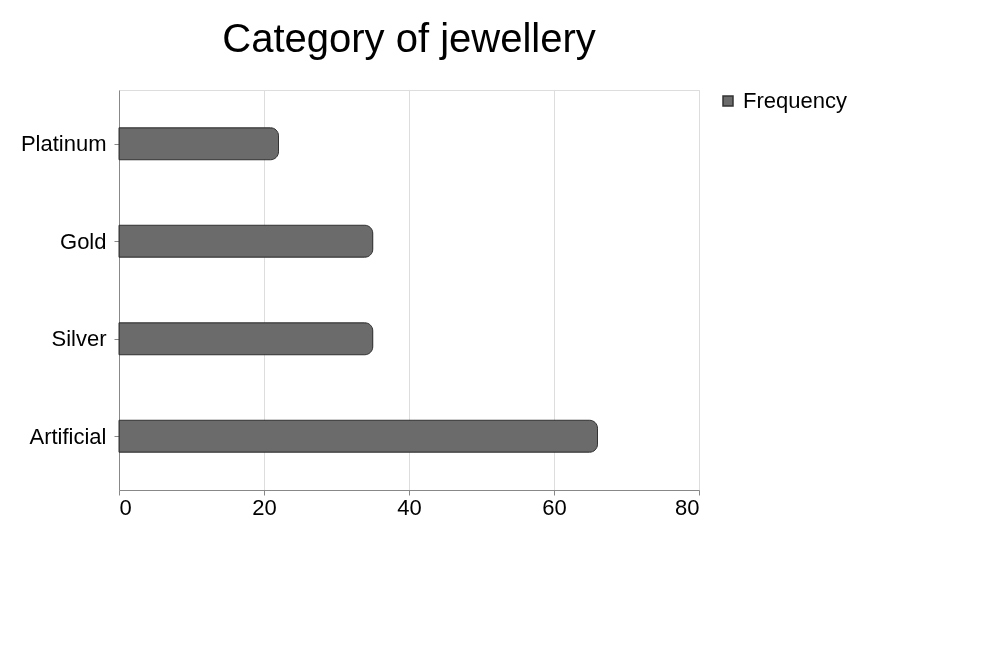  I want to click on y-tick-label: Platinum, so click(63, 144).